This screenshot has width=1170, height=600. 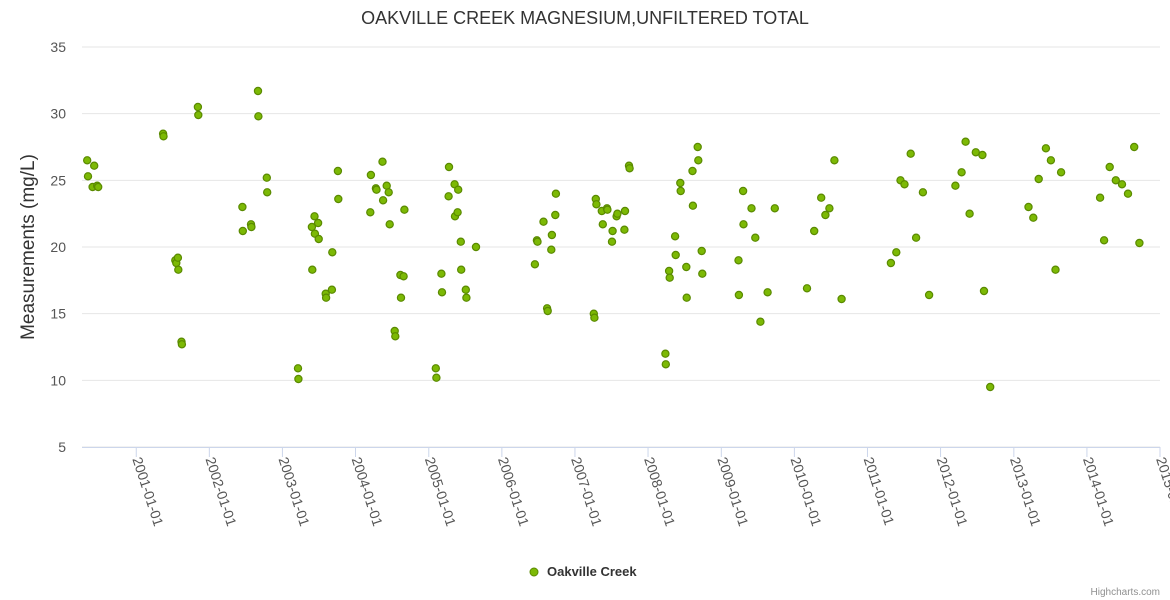 What do you see at coordinates (583, 571) in the screenshot?
I see `legend: Oakville Creek` at bounding box center [583, 571].